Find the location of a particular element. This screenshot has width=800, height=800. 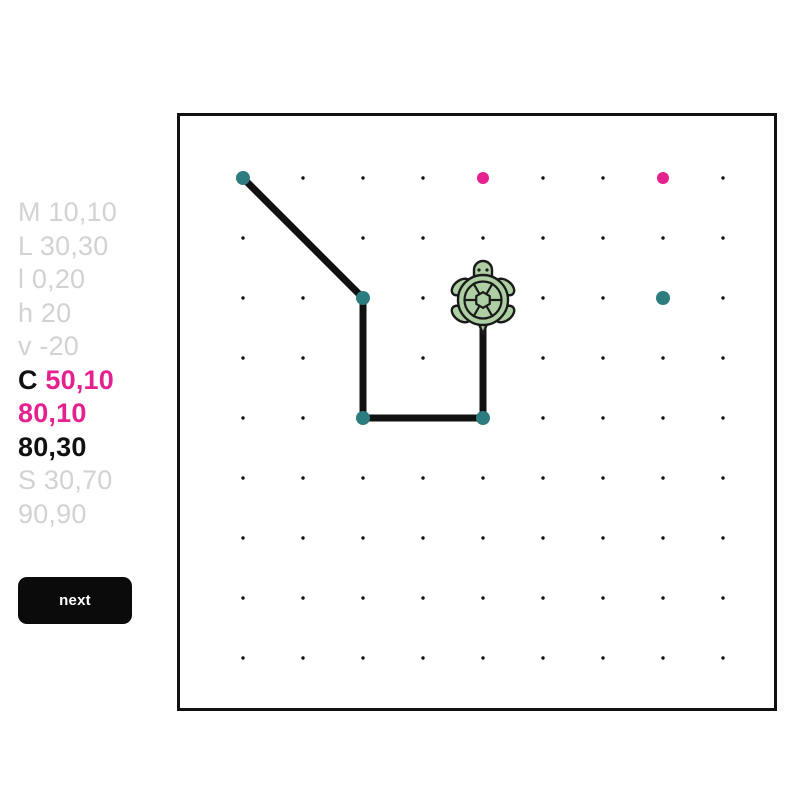

command-token: 30,70 is located at coordinates (74, 480).